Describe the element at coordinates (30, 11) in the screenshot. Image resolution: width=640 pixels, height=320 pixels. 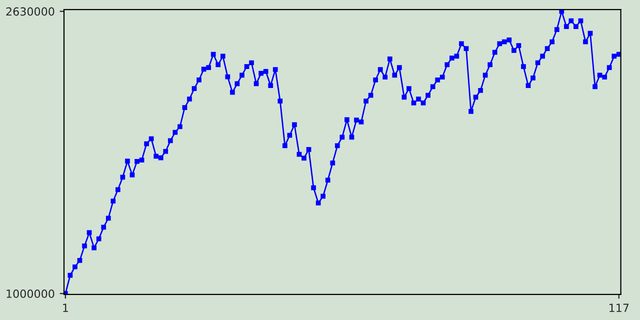
I see `y-tick-label: 2630000` at that location.